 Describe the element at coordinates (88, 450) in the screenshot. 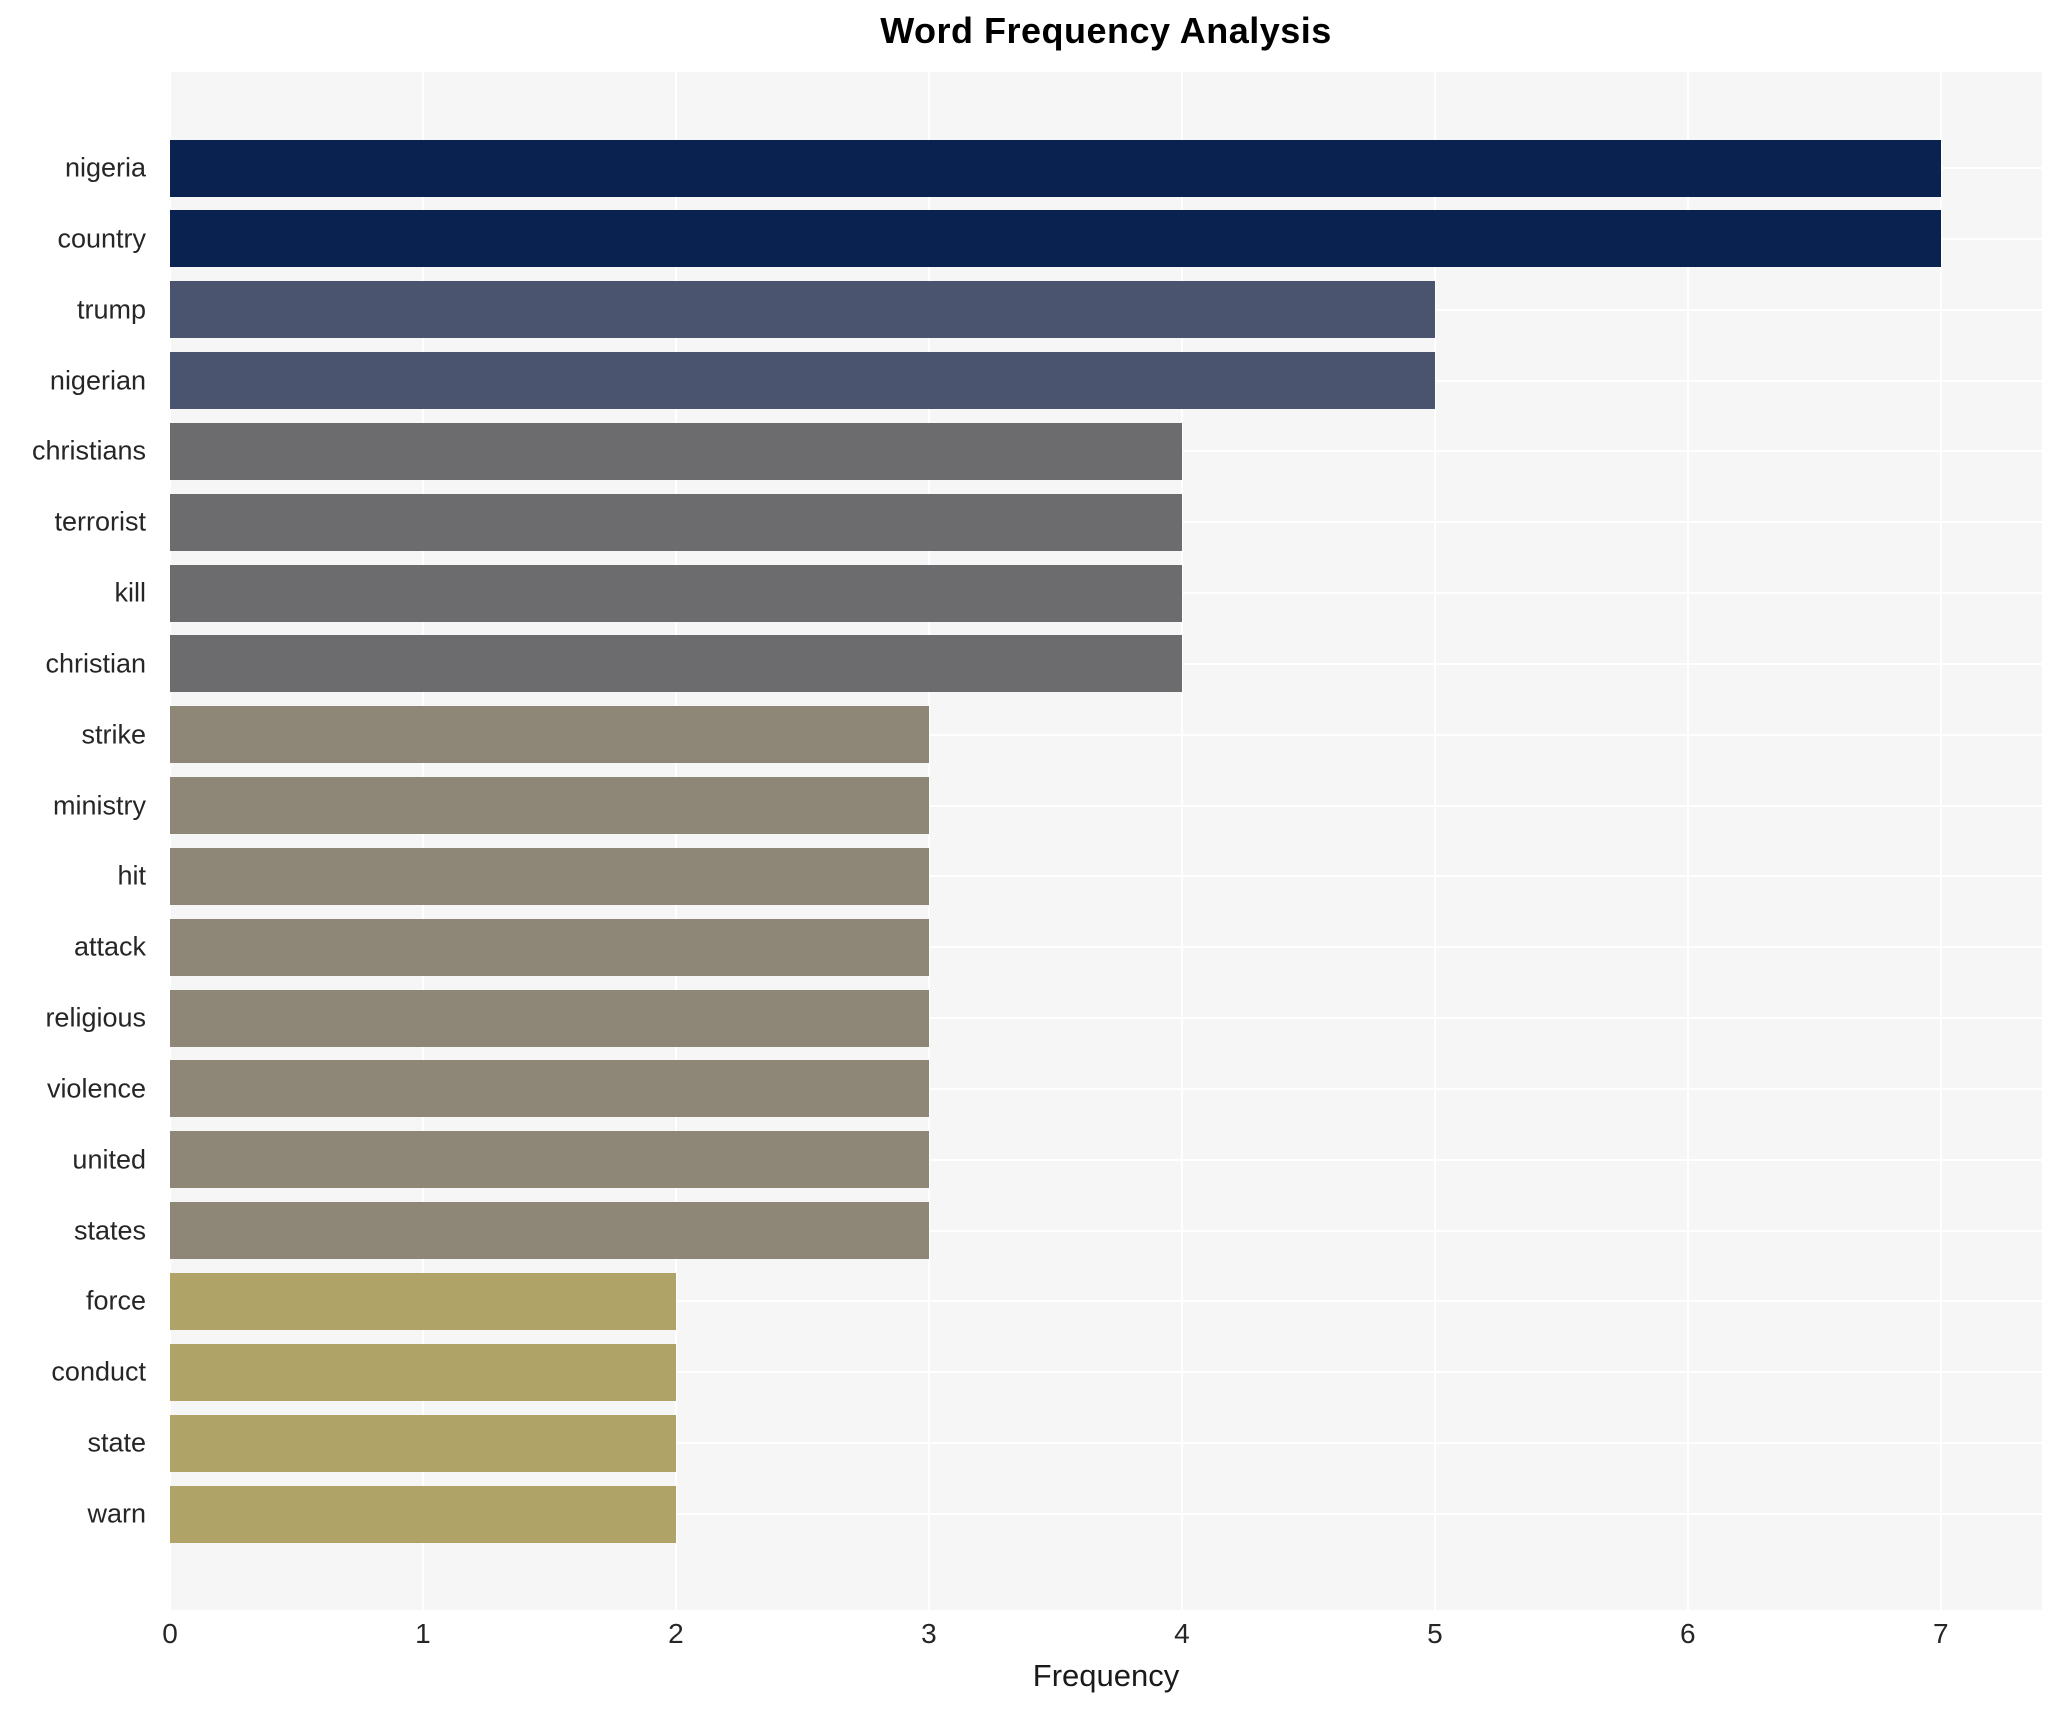

I see `y-tick-label-christians: christians` at that location.